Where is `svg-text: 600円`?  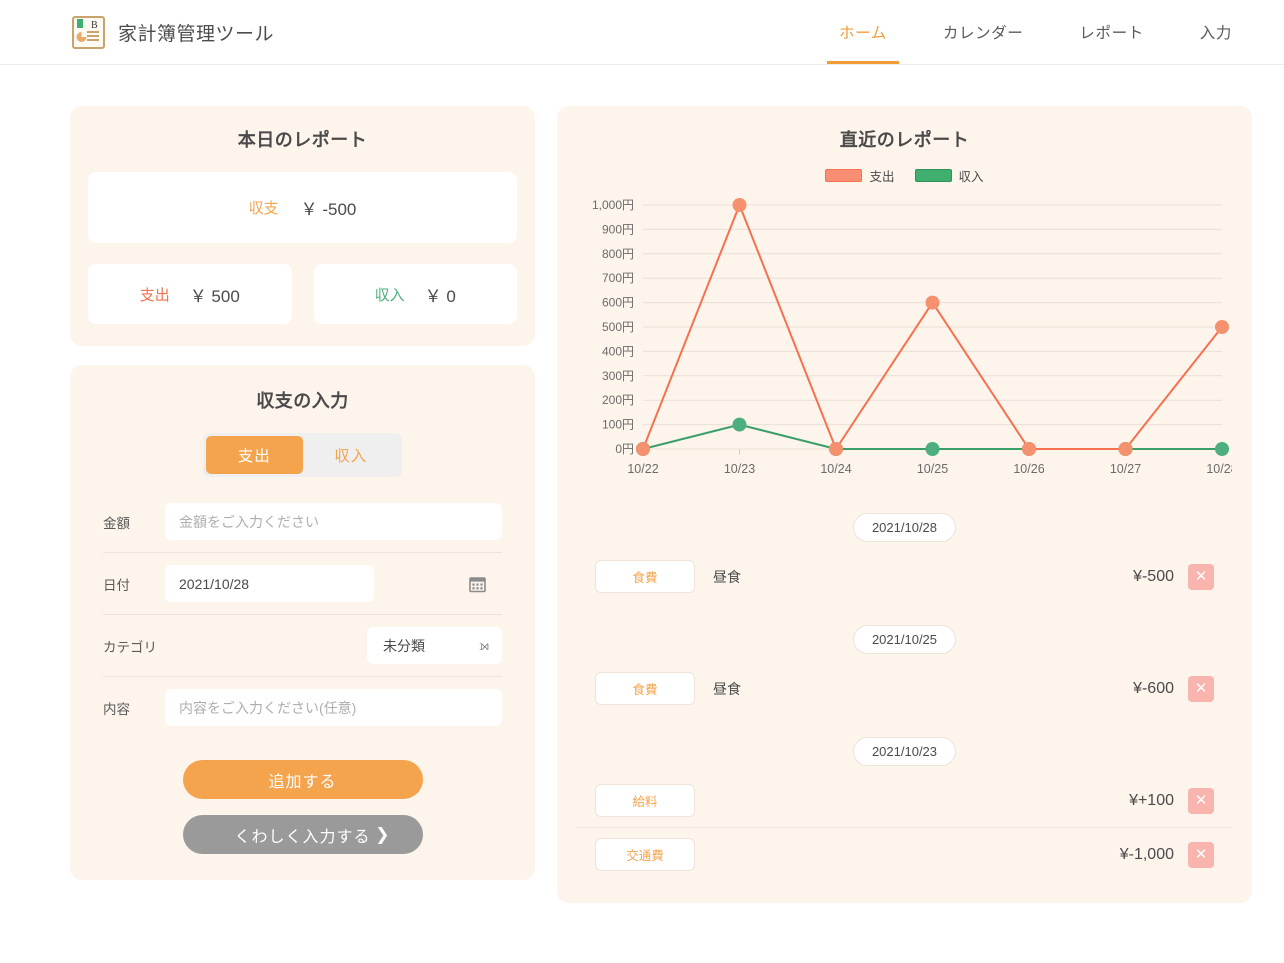
svg-text: 600円 is located at coordinates (618, 303).